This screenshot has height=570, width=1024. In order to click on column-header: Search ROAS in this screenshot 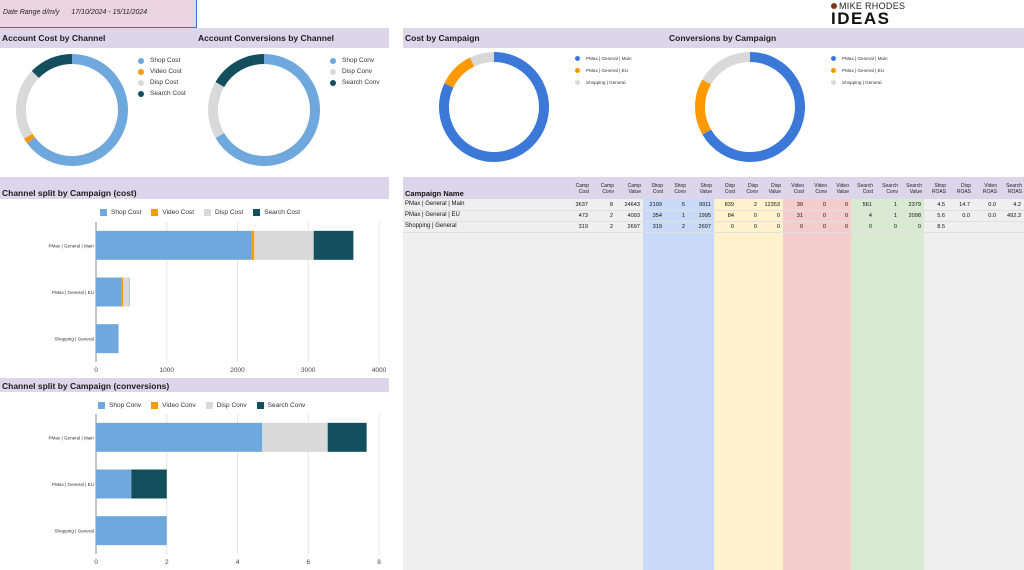, I will do `click(1008, 189)`.